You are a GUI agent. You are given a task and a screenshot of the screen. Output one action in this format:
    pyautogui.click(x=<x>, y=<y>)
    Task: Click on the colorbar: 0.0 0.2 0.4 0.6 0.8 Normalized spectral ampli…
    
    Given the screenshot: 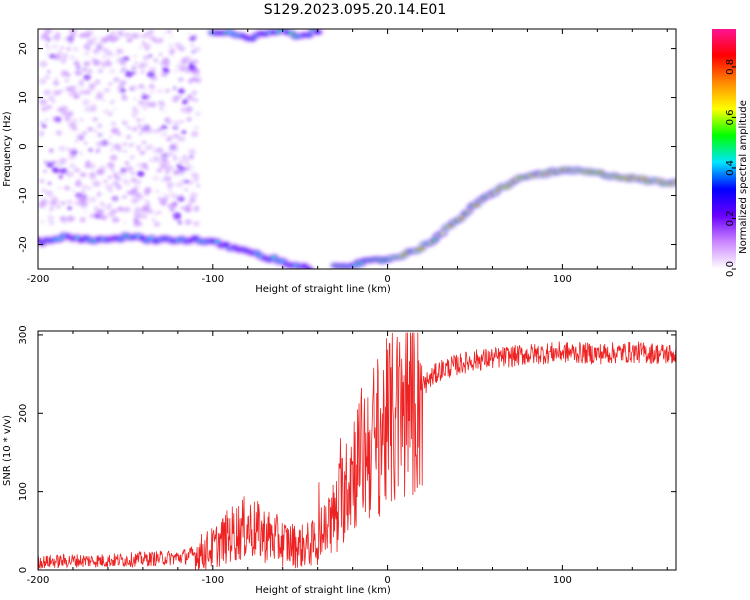 What is the action you would take?
    pyautogui.click(x=730, y=153)
    